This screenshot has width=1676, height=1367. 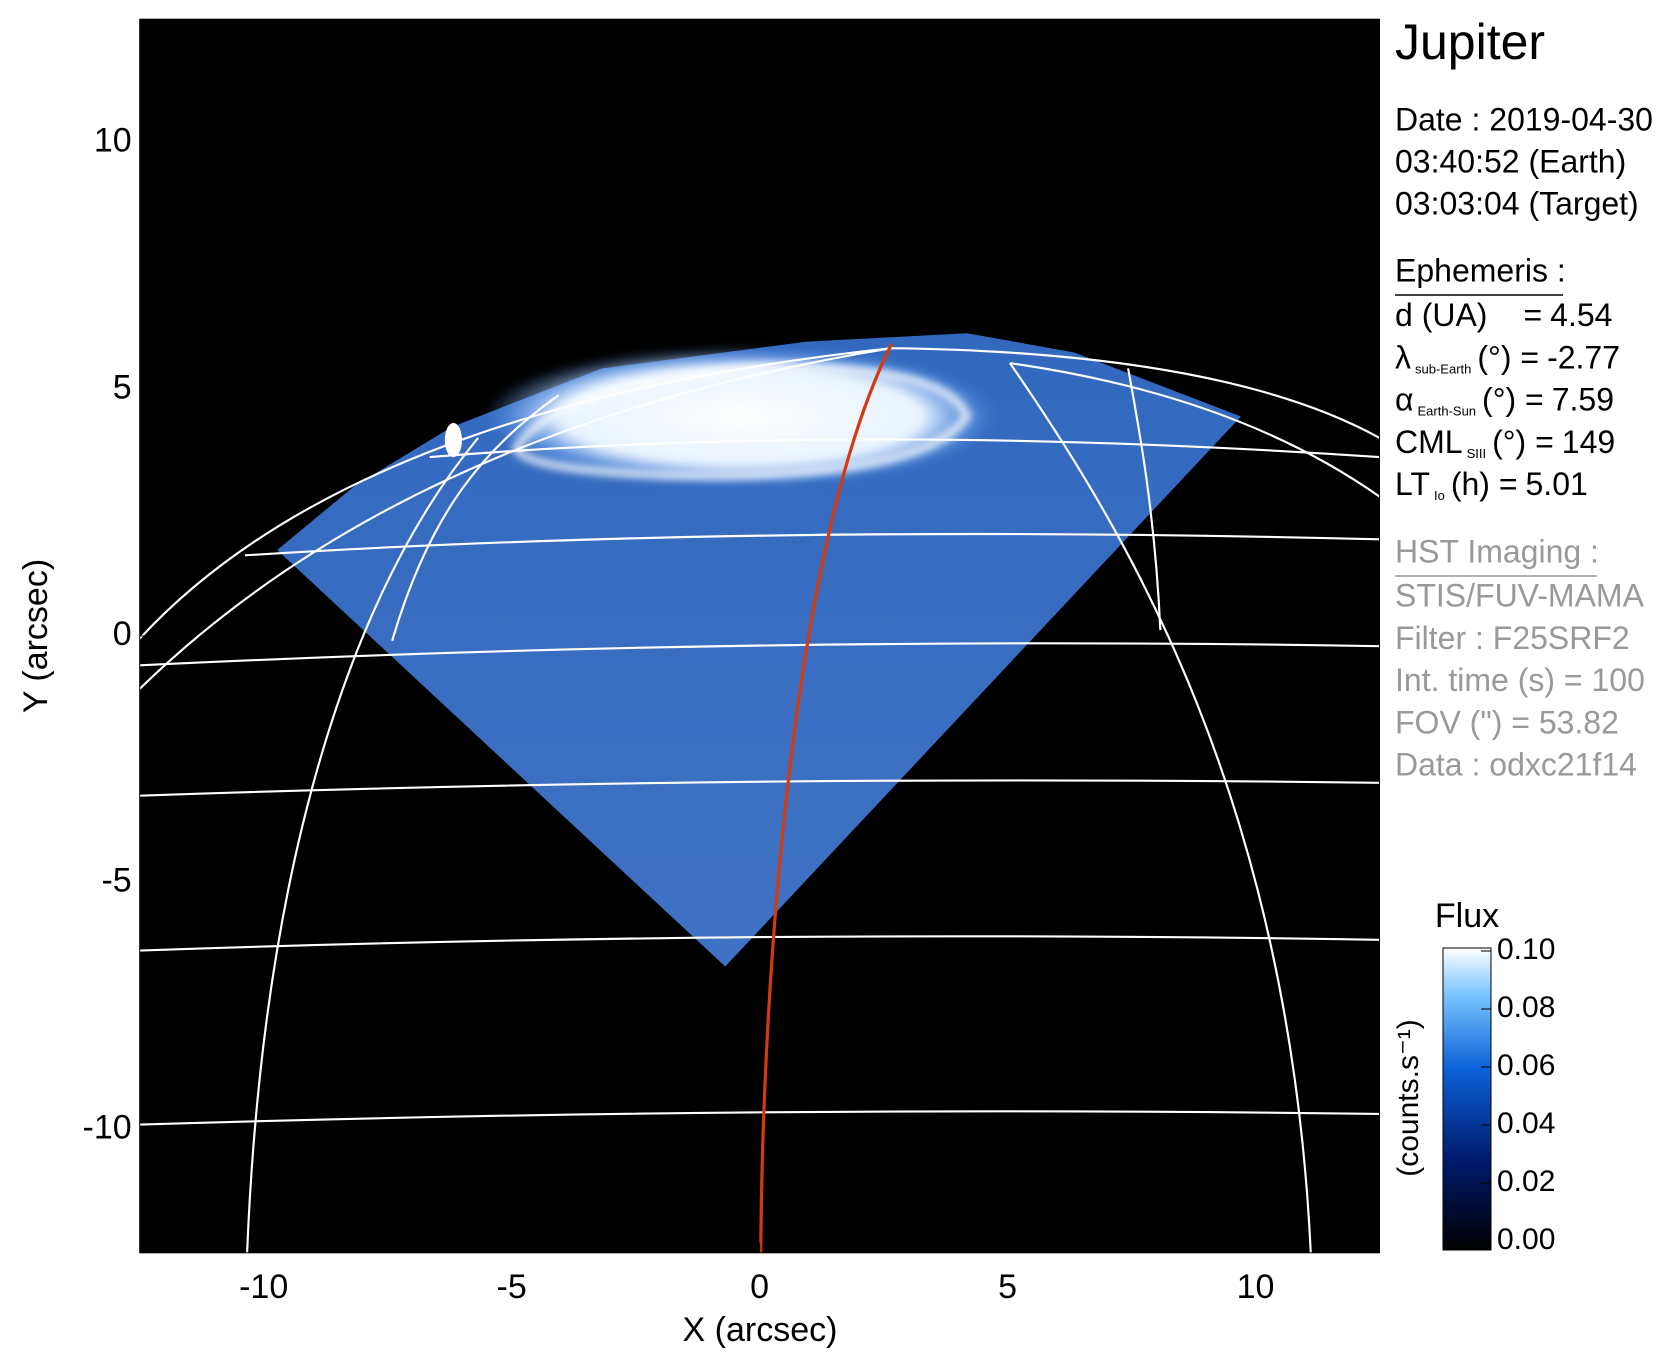 What do you see at coordinates (1526, 949) in the screenshot?
I see `colorbar-tick-label: 0.10` at bounding box center [1526, 949].